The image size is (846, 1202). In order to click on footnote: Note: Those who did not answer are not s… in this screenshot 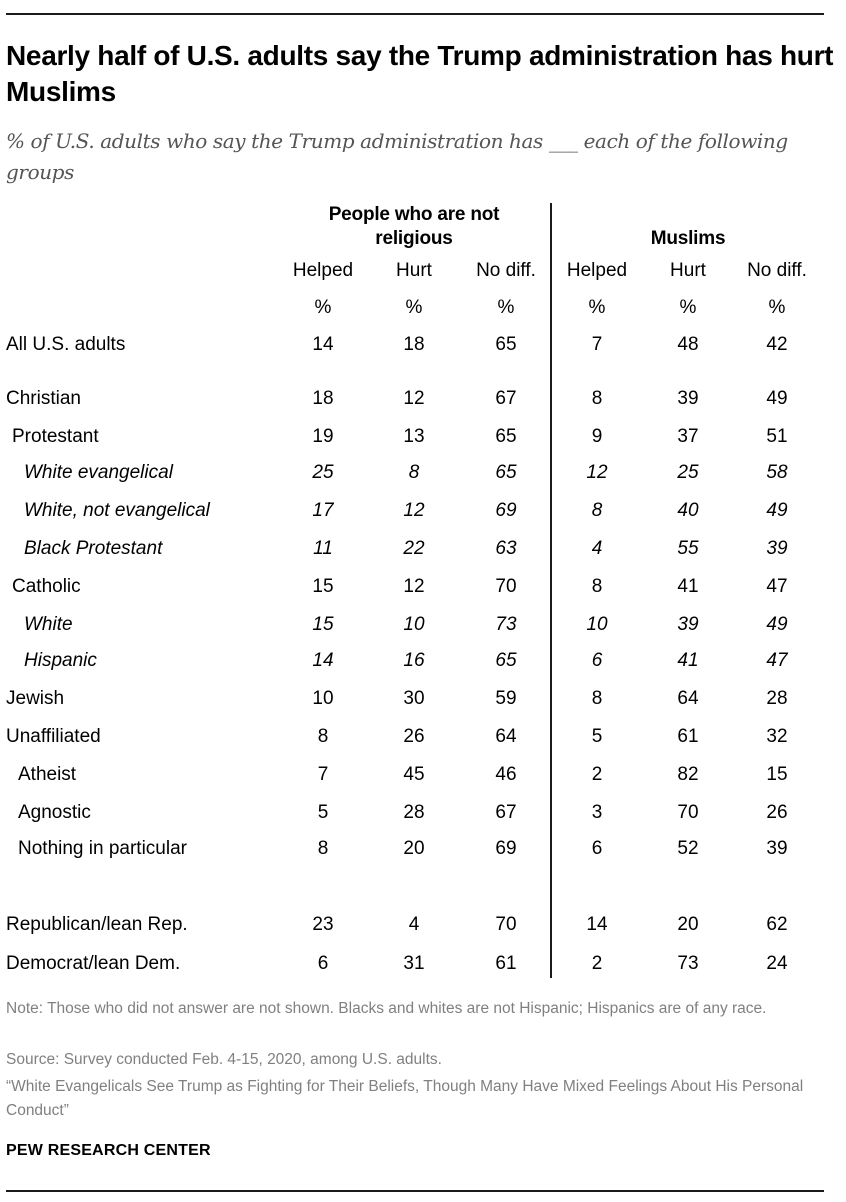, I will do `click(386, 1008)`.